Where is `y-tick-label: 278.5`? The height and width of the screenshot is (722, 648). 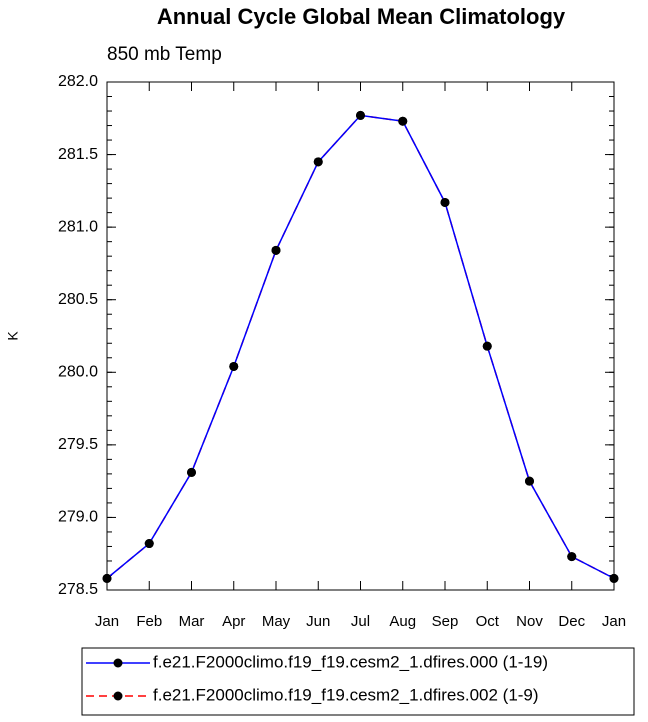
y-tick-label: 278.5 is located at coordinates (78, 589).